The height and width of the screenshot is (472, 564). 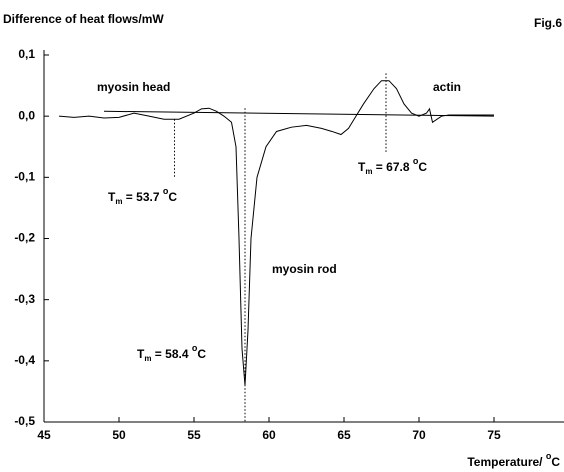 What do you see at coordinates (24, 360) in the screenshot?
I see `y-tick-label: -0,4` at bounding box center [24, 360].